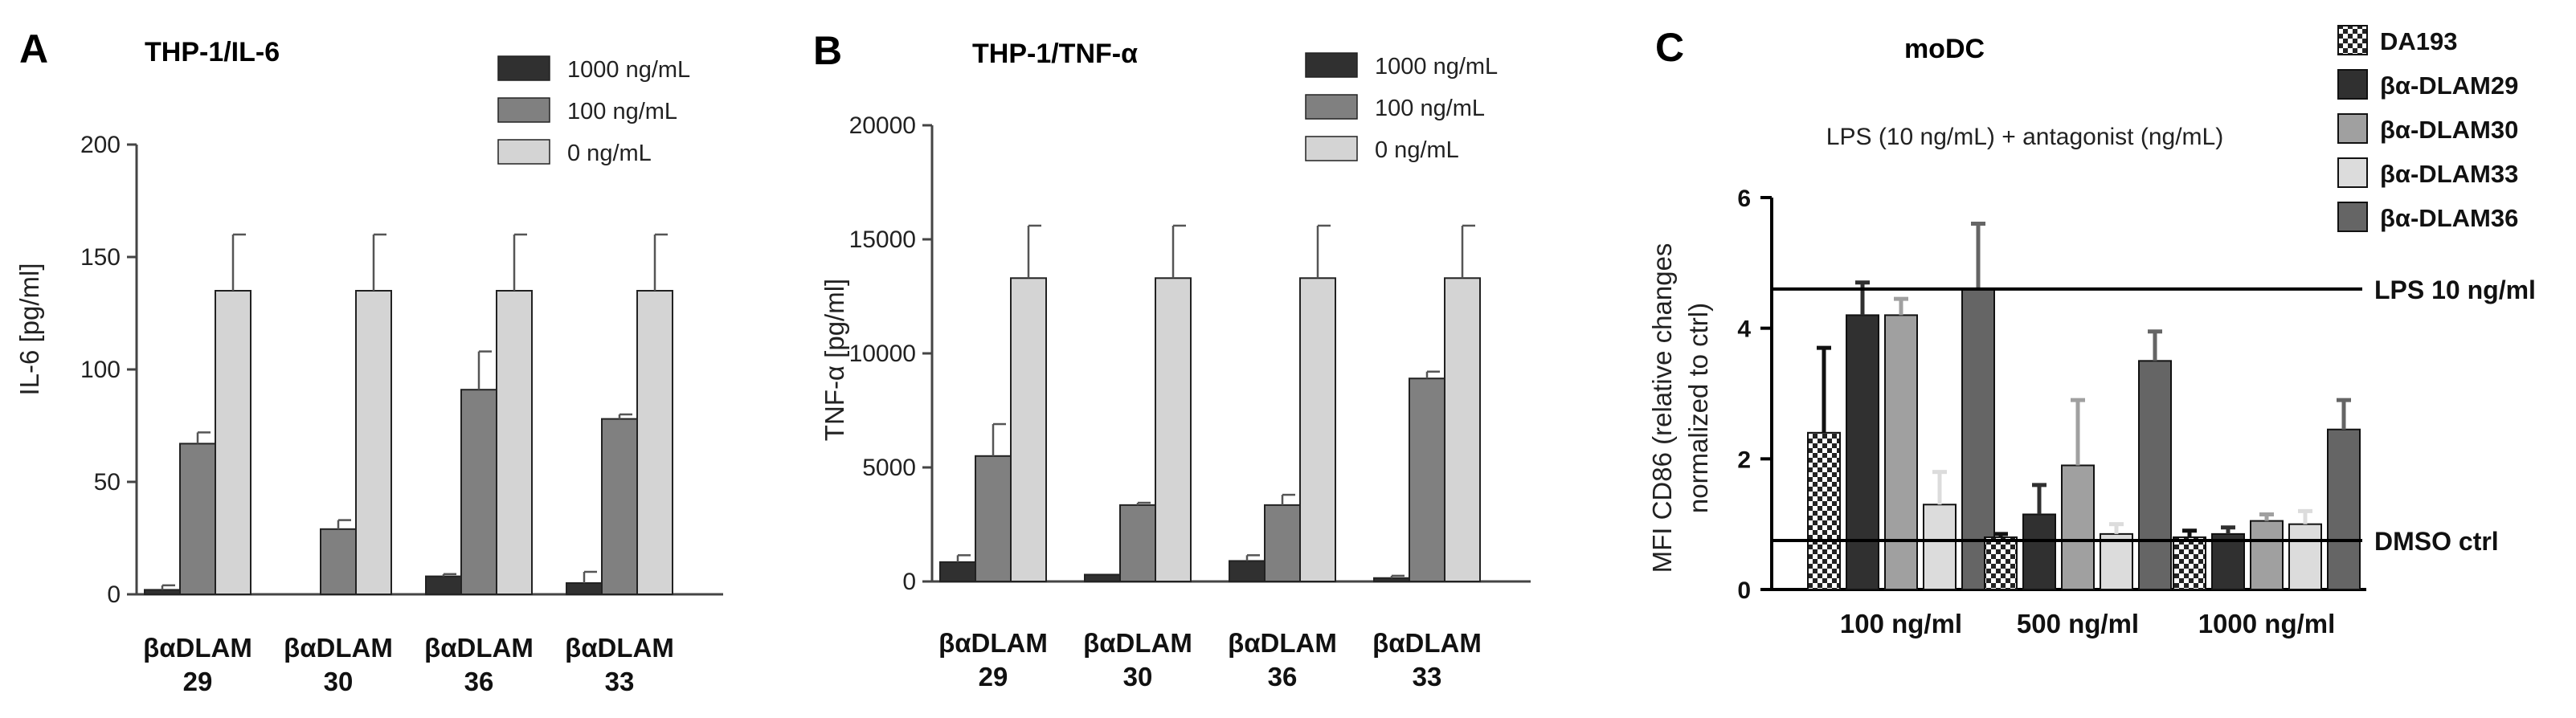 This screenshot has height=718, width=2576. What do you see at coordinates (1744, 199) in the screenshot?
I see `chart-c-ytick-label-3: 6` at bounding box center [1744, 199].